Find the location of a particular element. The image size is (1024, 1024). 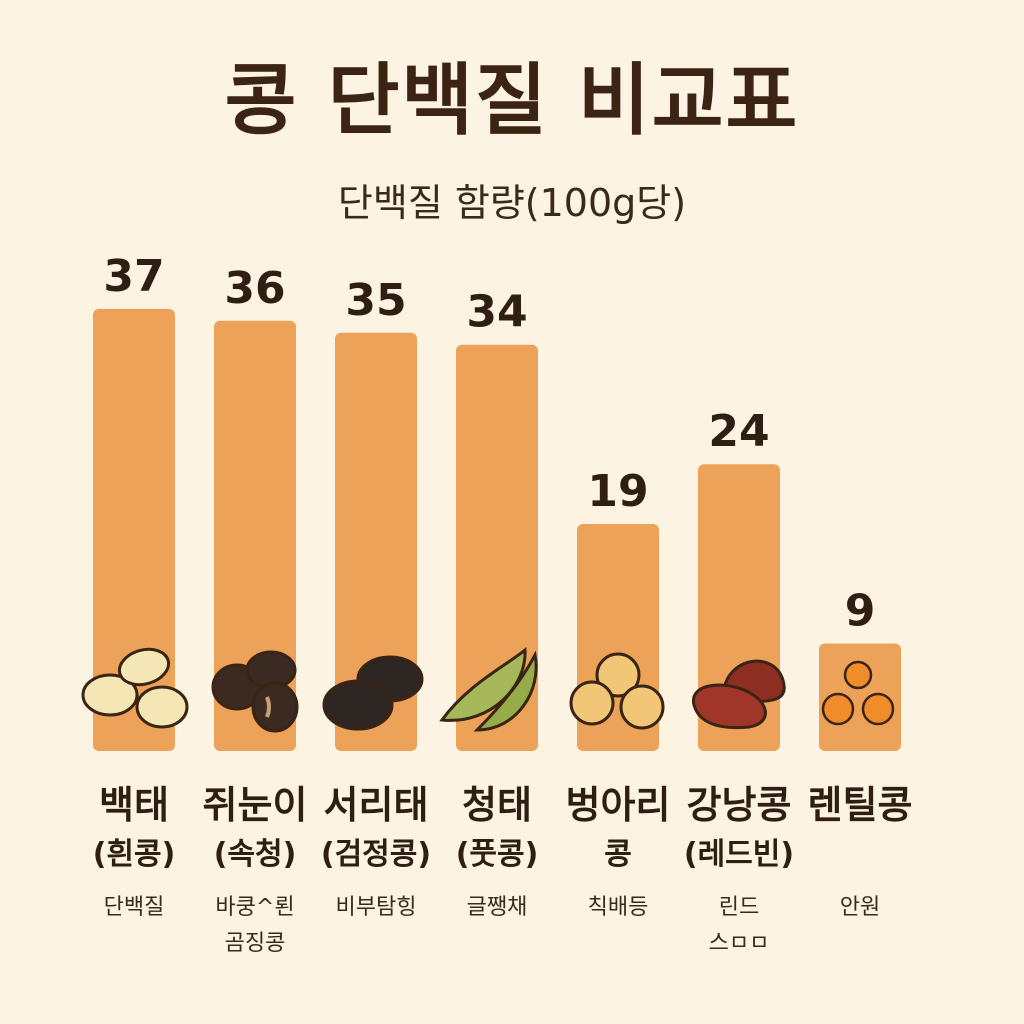

black-soybean-icon is located at coordinates (373, 693).